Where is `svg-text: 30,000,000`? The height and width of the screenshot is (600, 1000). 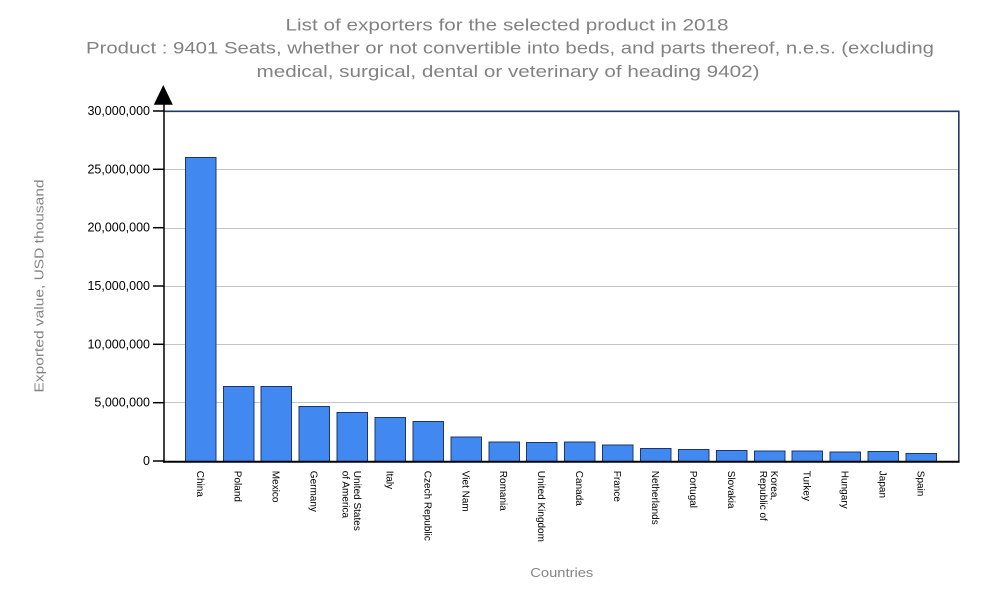
svg-text: 30,000,000 is located at coordinates (118, 111).